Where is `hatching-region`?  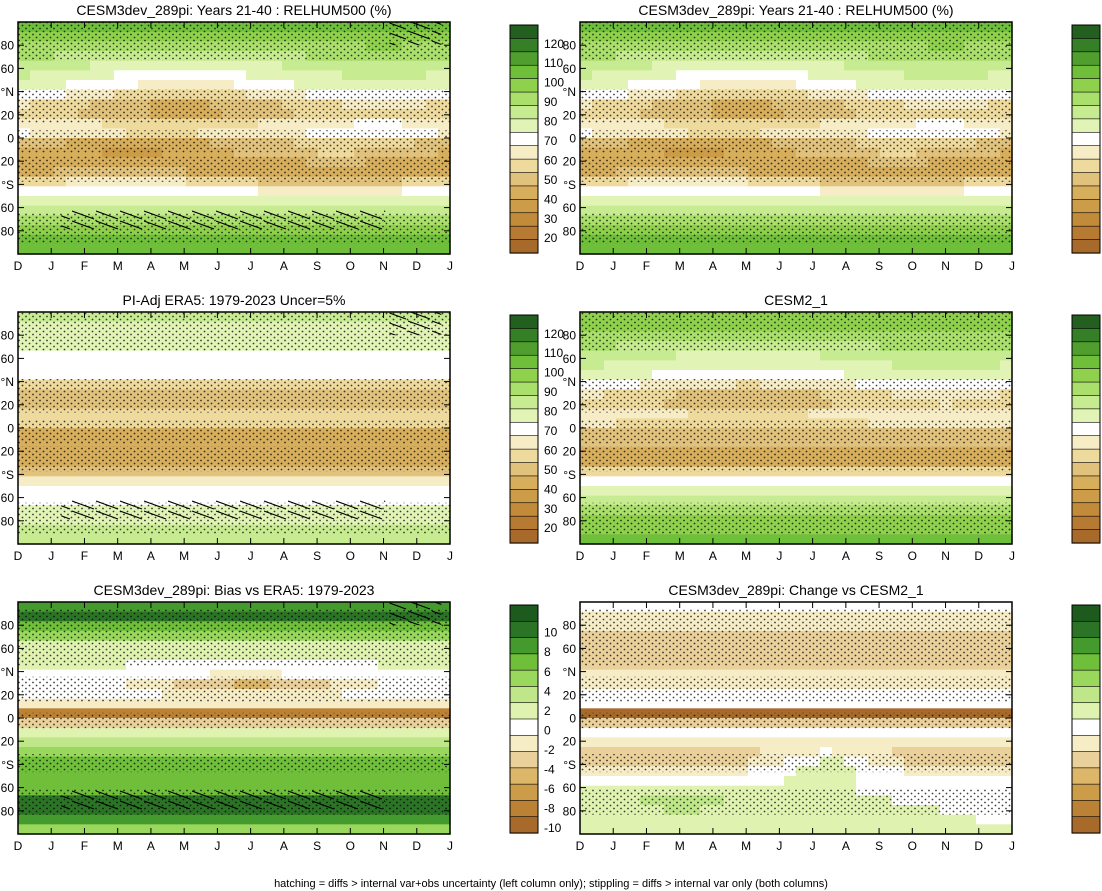
hatching-region is located at coordinates (223, 510).